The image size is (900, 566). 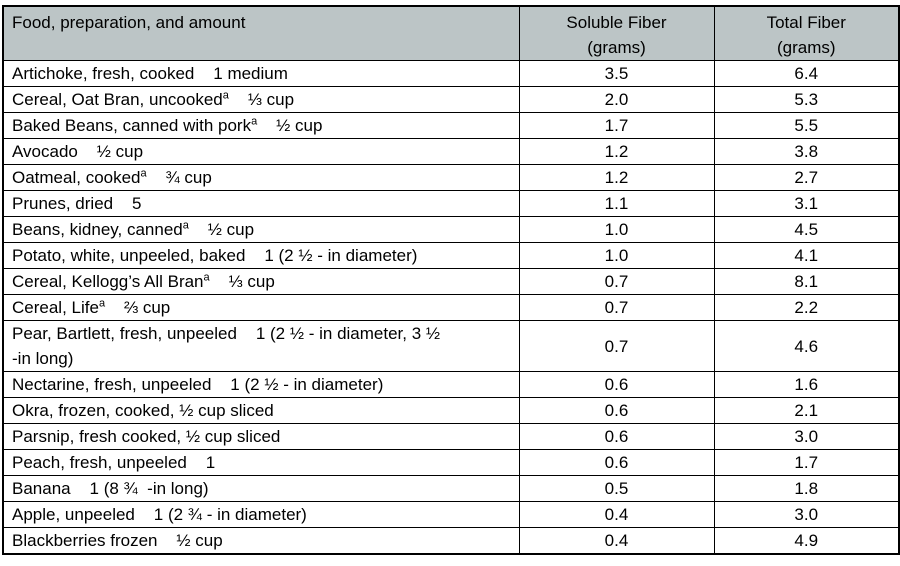 What do you see at coordinates (261, 203) in the screenshot?
I see `cell-food-preparation-amount: Prunes, dried 5` at bounding box center [261, 203].